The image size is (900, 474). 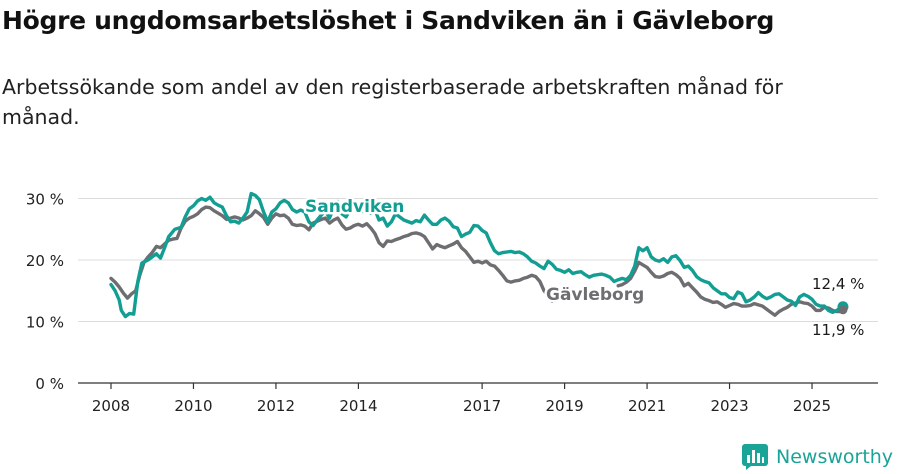 I want to click on y-tick-label: 0 %, so click(x=49, y=384).